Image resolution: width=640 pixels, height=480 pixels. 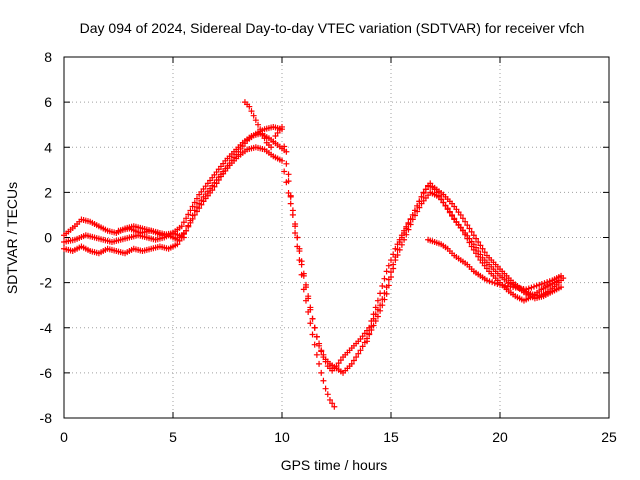 I want to click on y-tick-label: 4, so click(x=48, y=147).